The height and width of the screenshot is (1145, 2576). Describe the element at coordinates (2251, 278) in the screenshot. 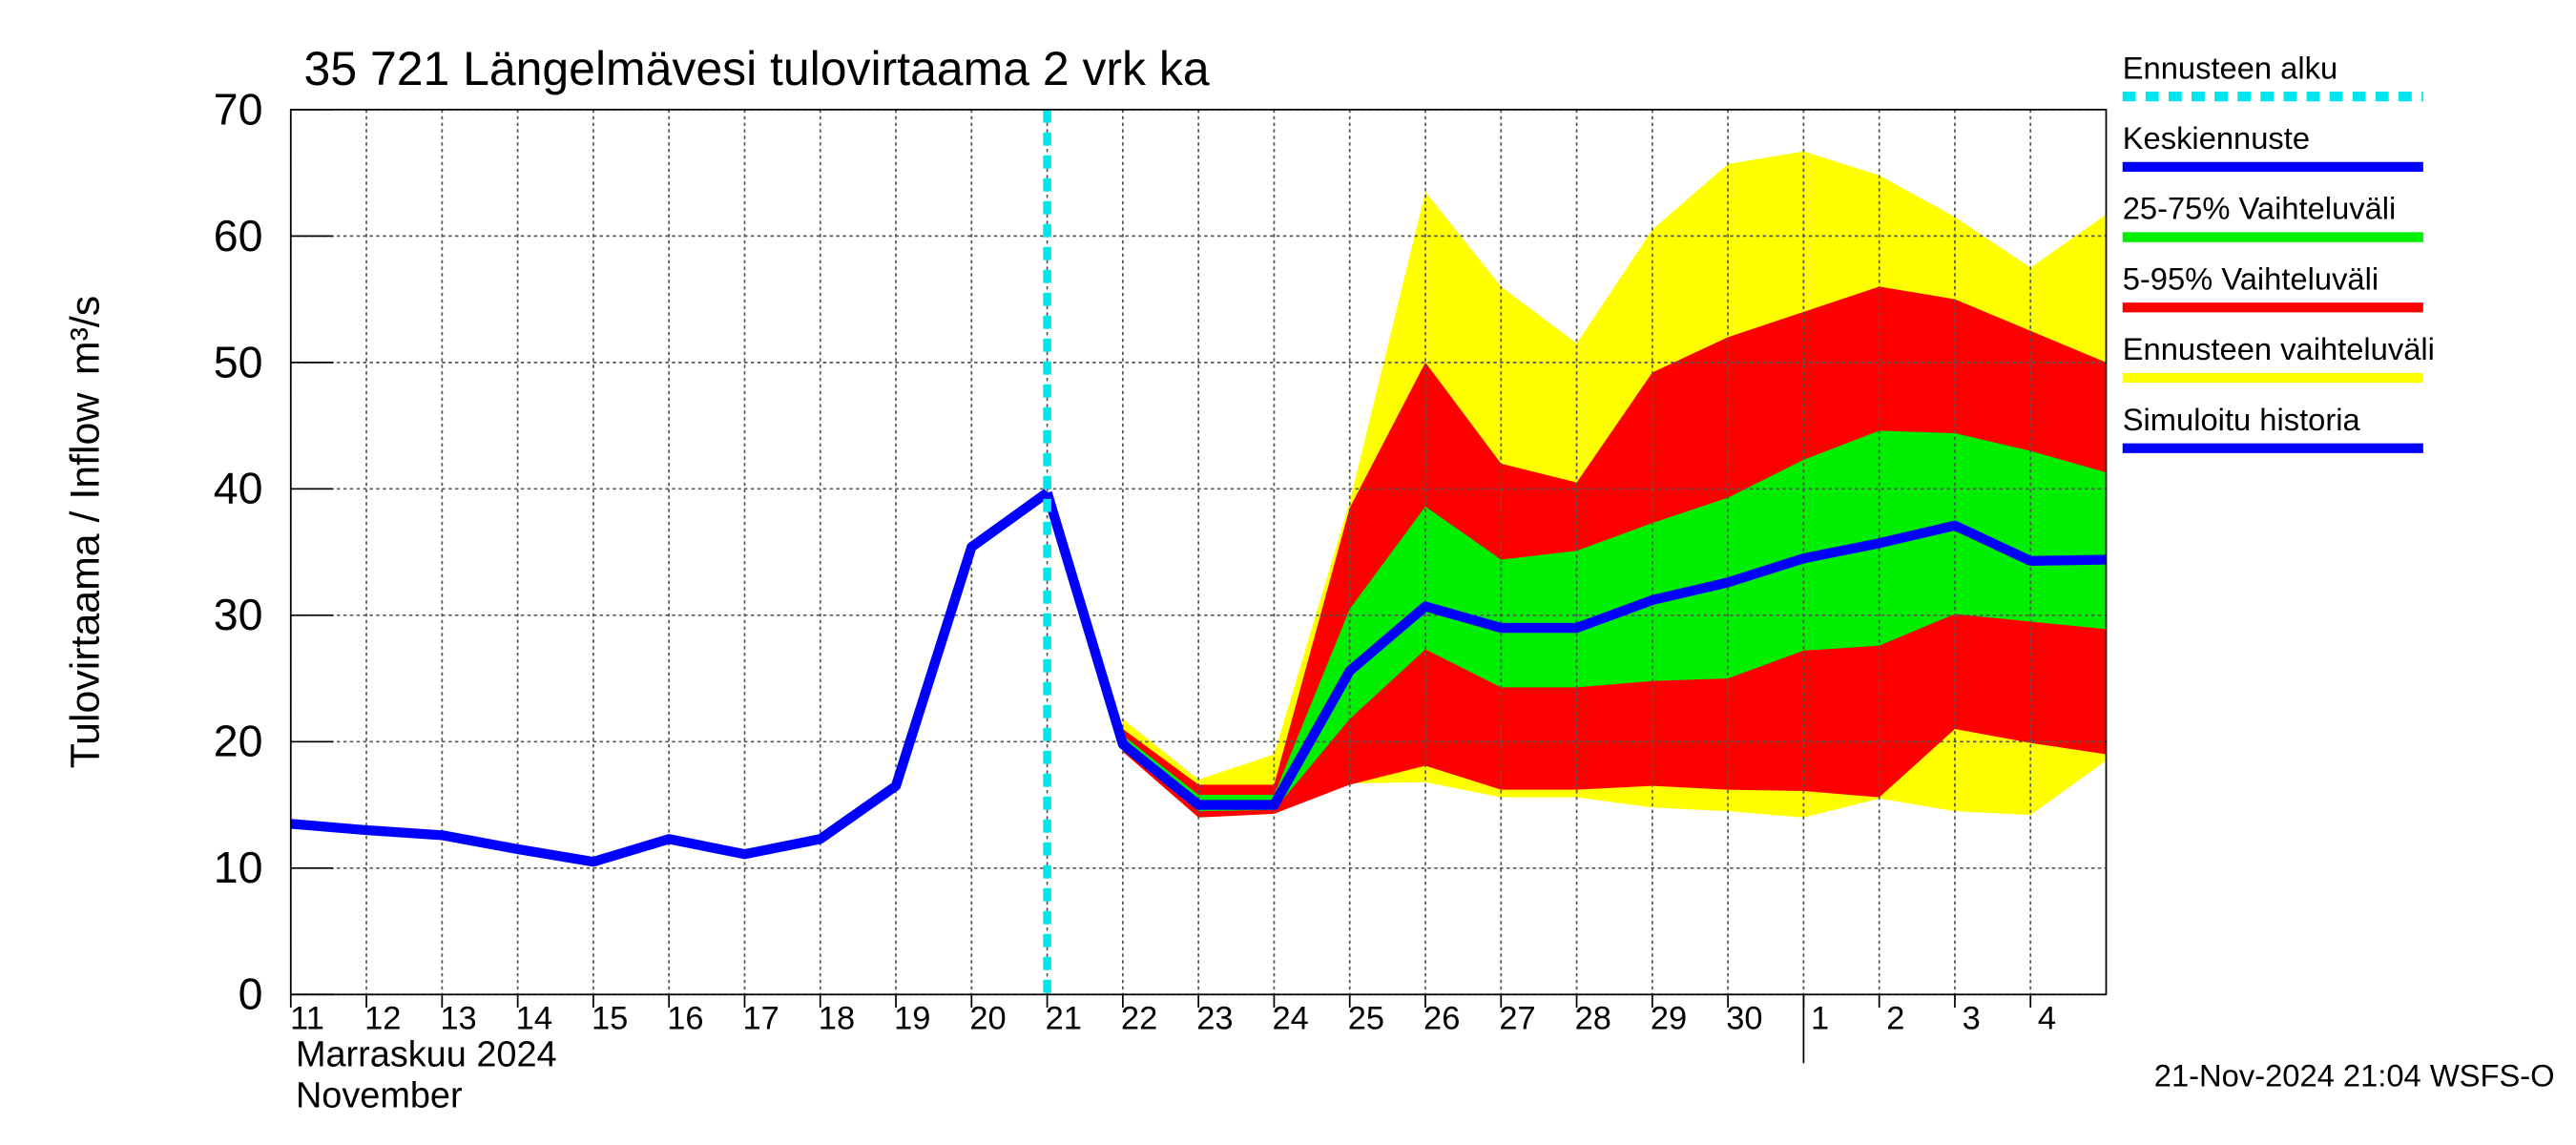

I see `legend-label: 5-95% Vaihteluväli` at that location.